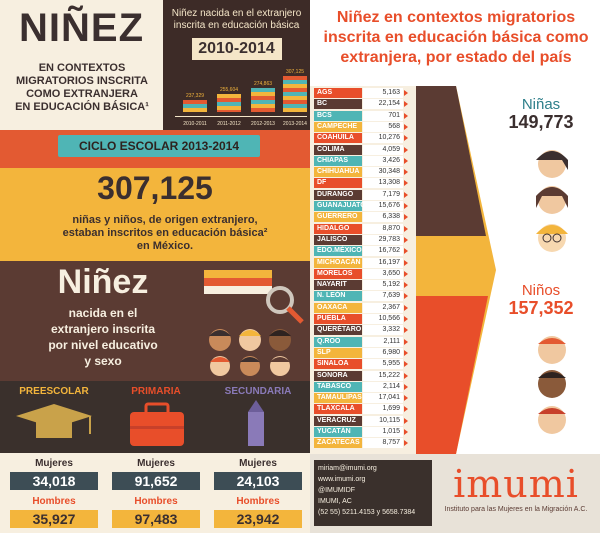 The width and height of the screenshot is (600, 533). Describe the element at coordinates (256, 423) in the screenshot. I see `pencil-icon` at that location.